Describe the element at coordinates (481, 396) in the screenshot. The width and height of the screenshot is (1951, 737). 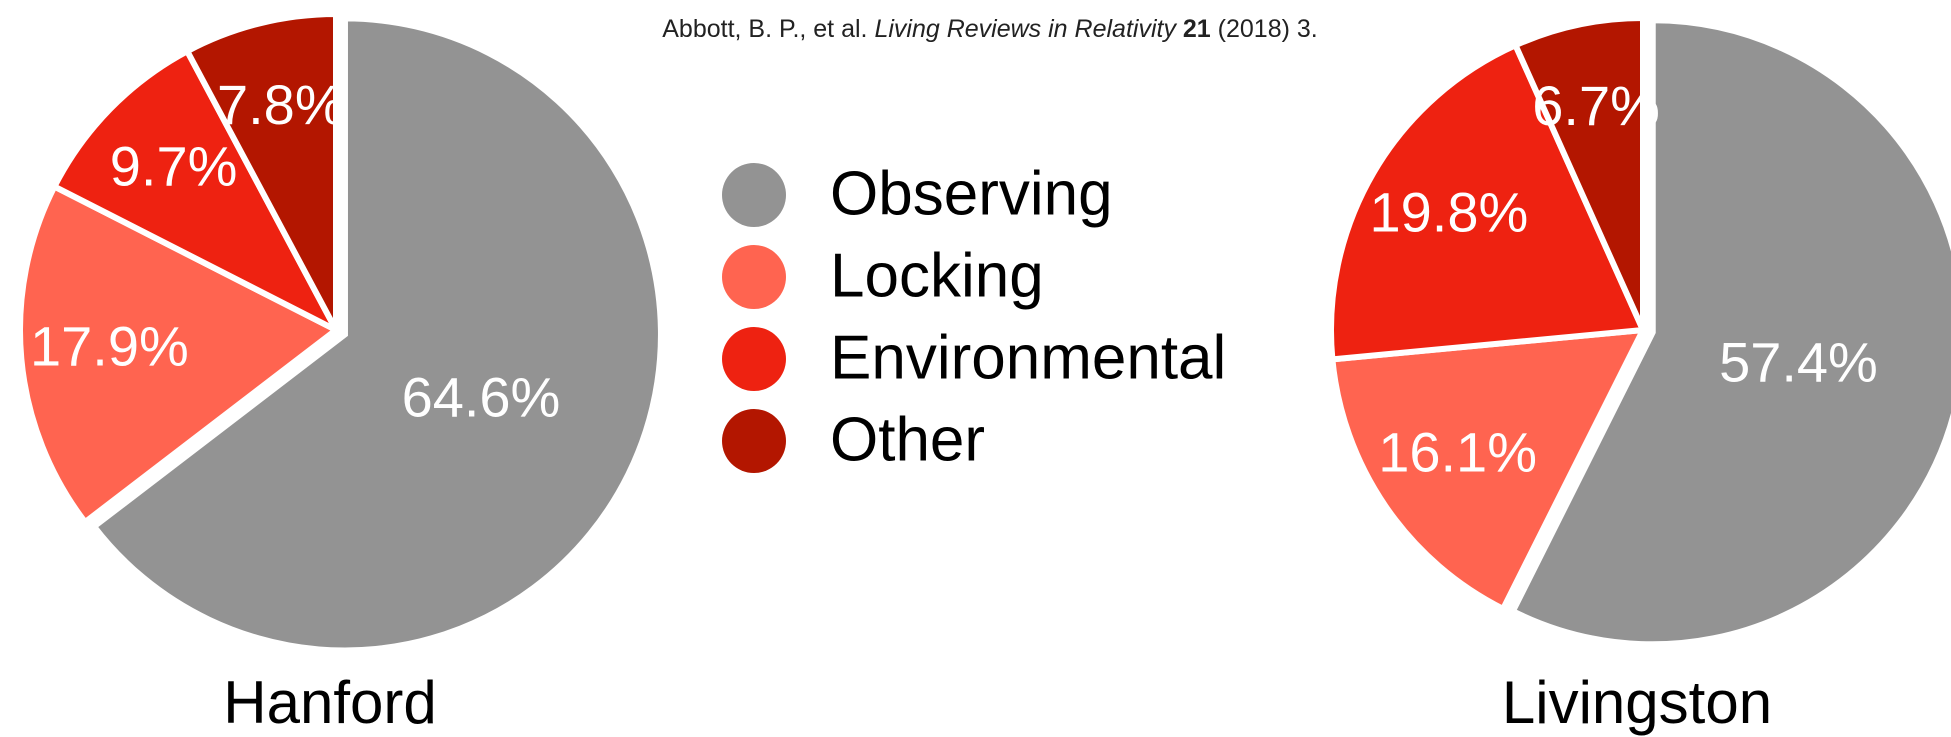
I see `slice-label: 64.6%` at that location.